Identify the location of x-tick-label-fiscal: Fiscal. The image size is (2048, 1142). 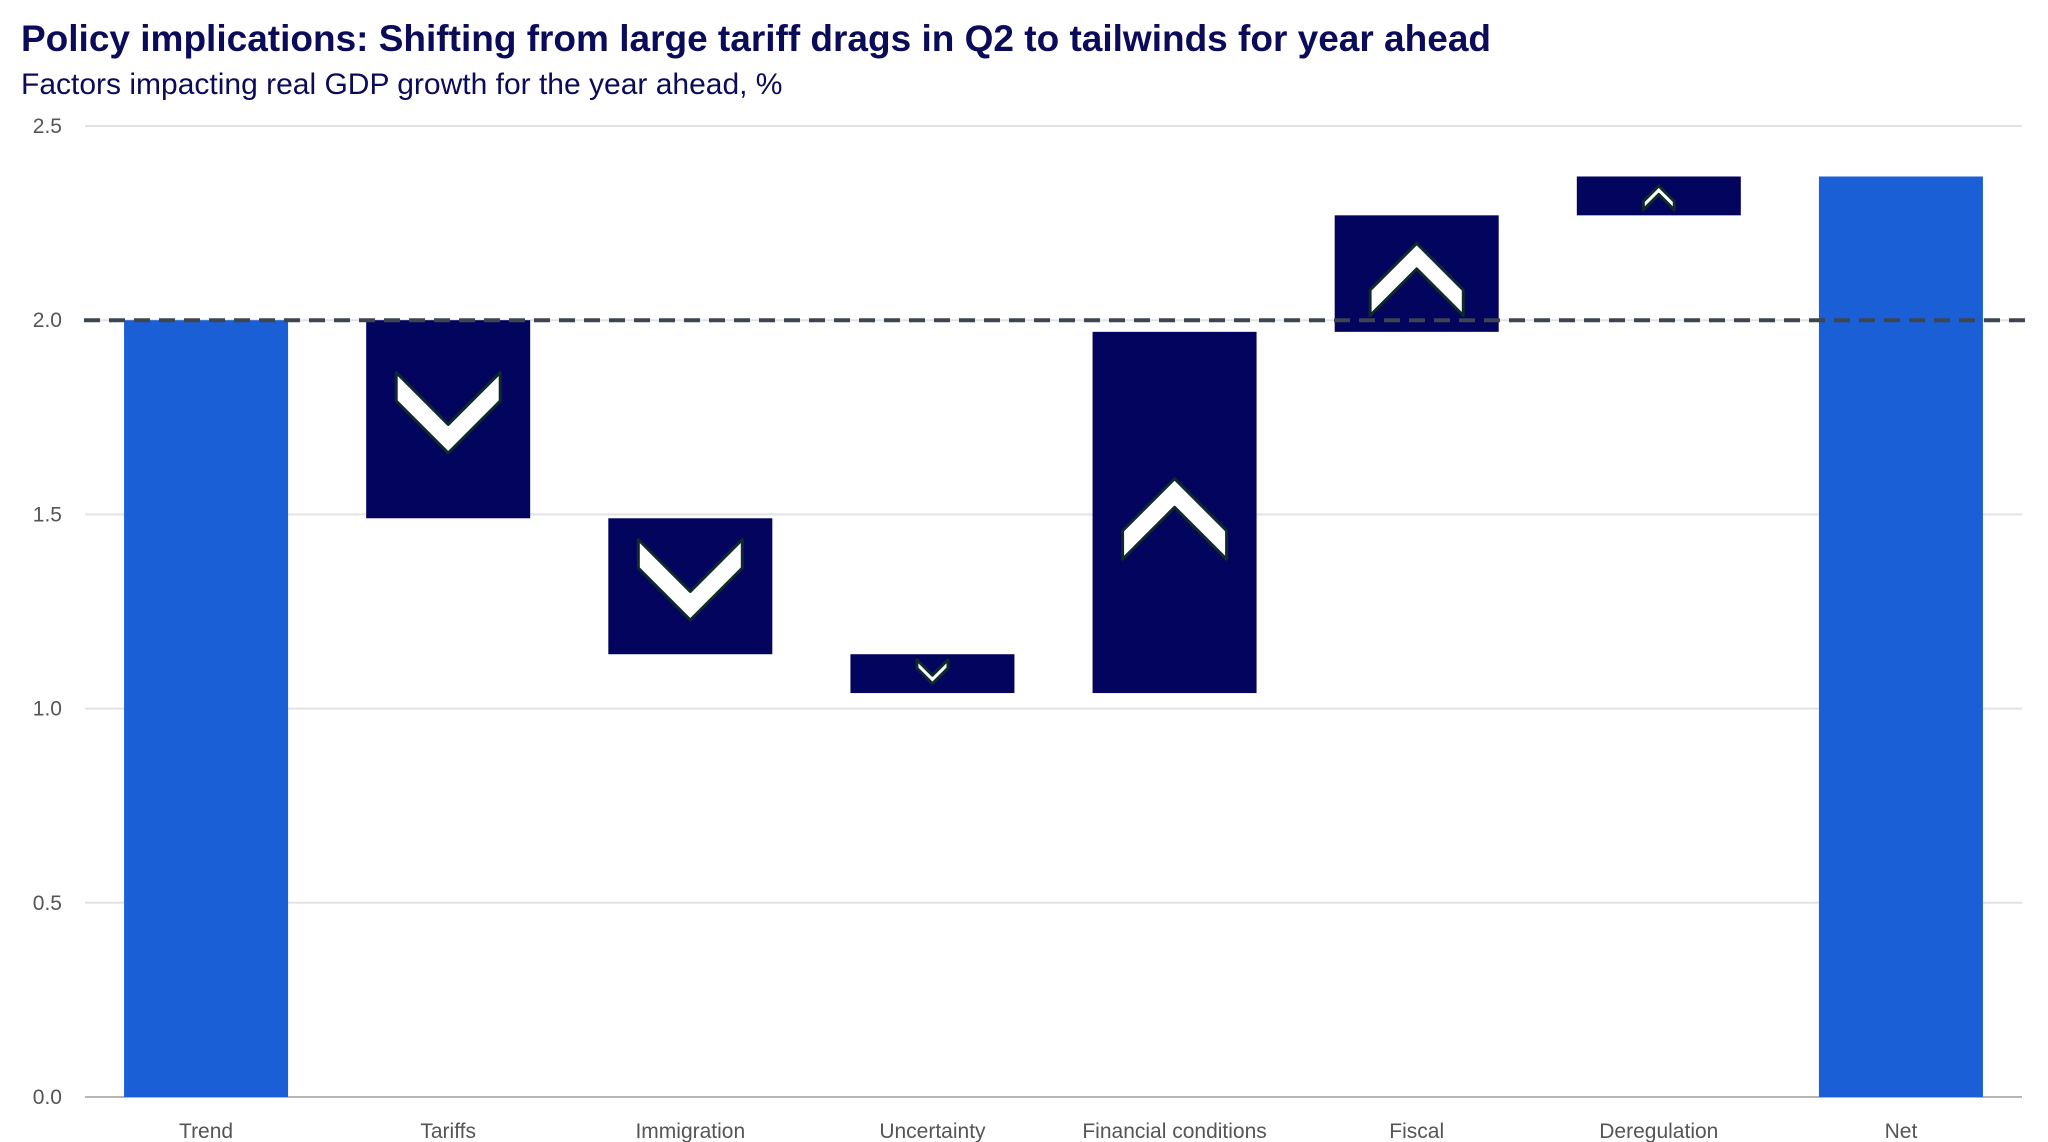
(1416, 1131).